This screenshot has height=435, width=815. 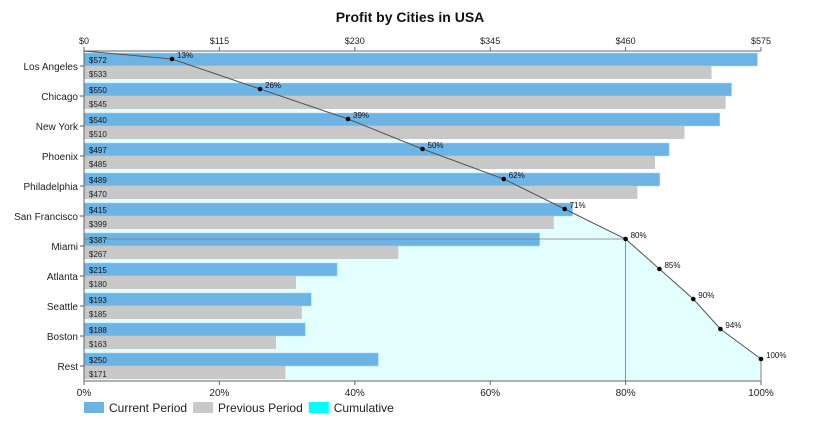 I want to click on top-axis-tick-label: $575, so click(x=761, y=41).